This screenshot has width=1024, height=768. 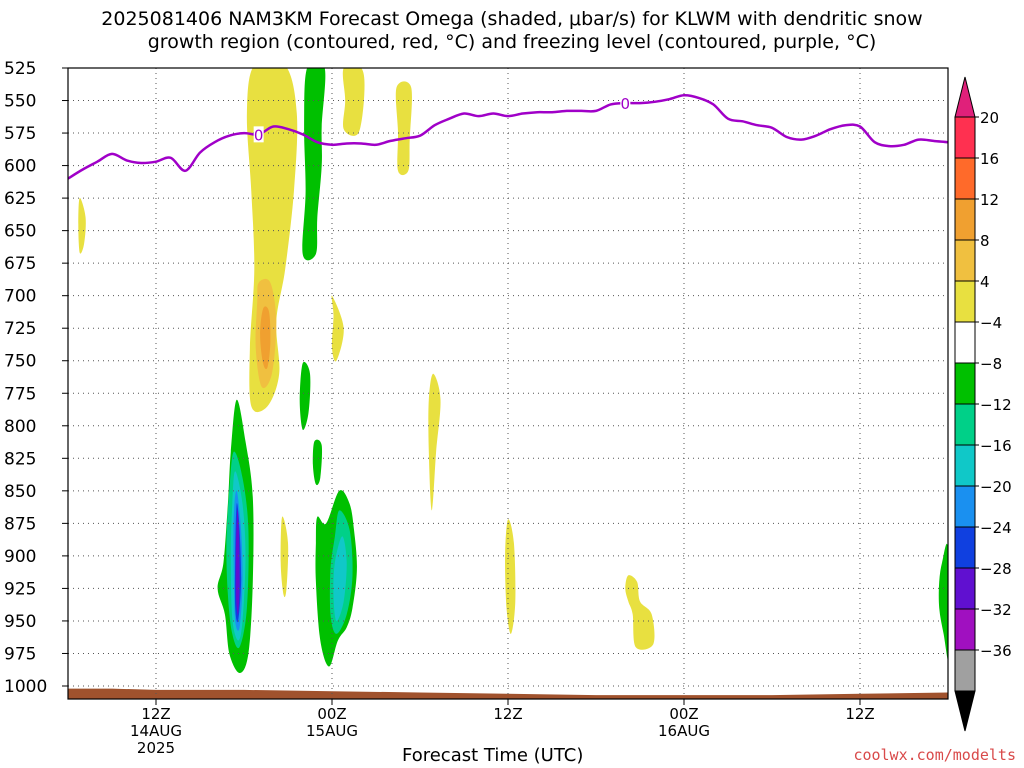 What do you see at coordinates (507, 714) in the screenshot?
I see `x-tick-label-30-0: 12Z` at bounding box center [507, 714].